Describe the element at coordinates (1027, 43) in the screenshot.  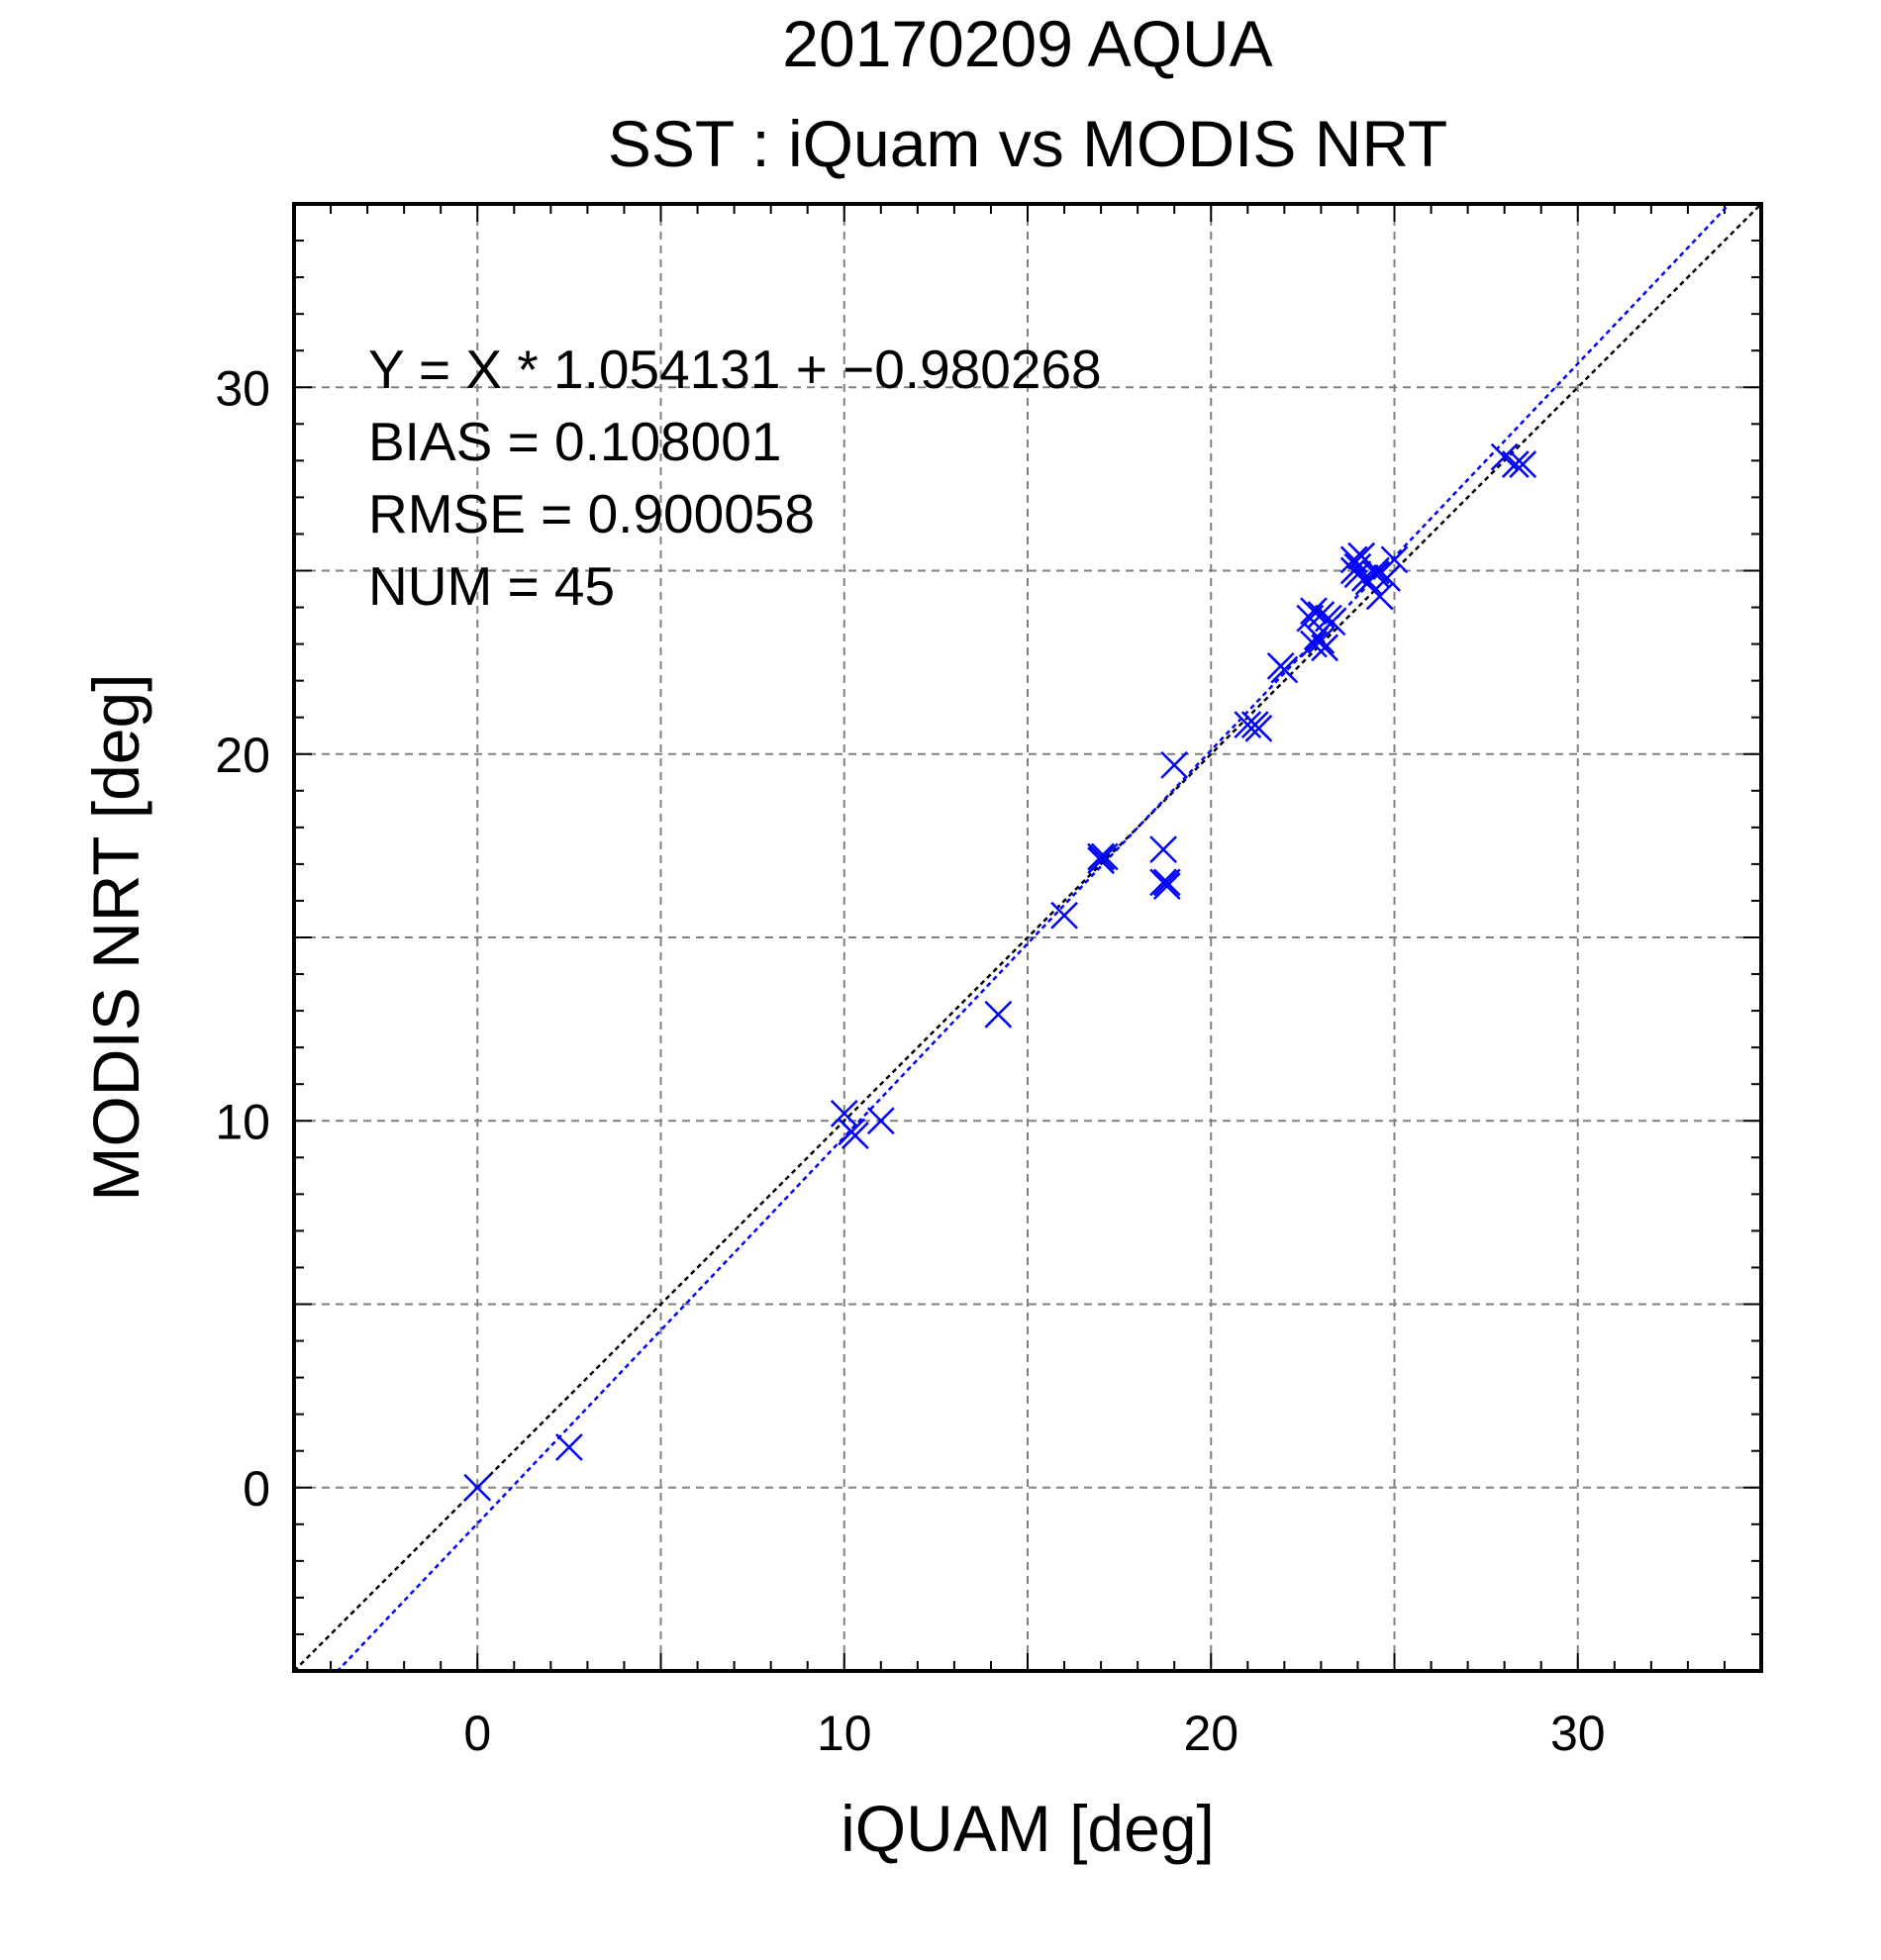
I see `chart-title: 20170209 AQUA` at that location.